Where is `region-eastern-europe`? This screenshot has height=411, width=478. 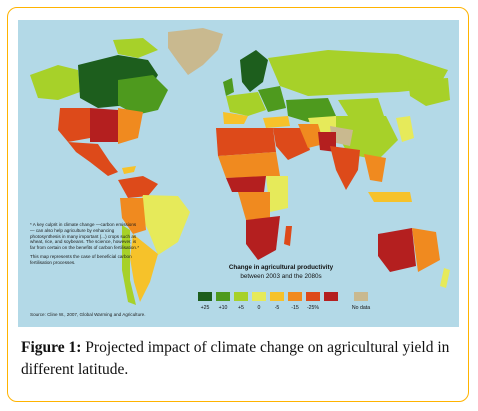
region-eastern-europe is located at coordinates (272, 99).